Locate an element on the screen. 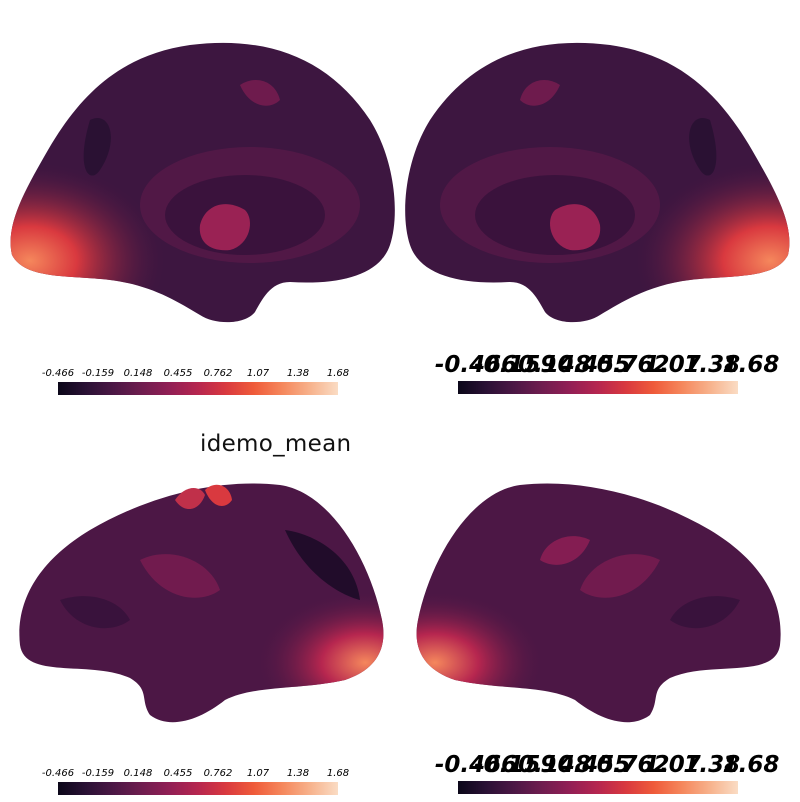  colorbar-top-left: -0.466 -0.159 0.148 0.455 0.762 1.07 1.38 1.68 is located at coordinates (195, 381).